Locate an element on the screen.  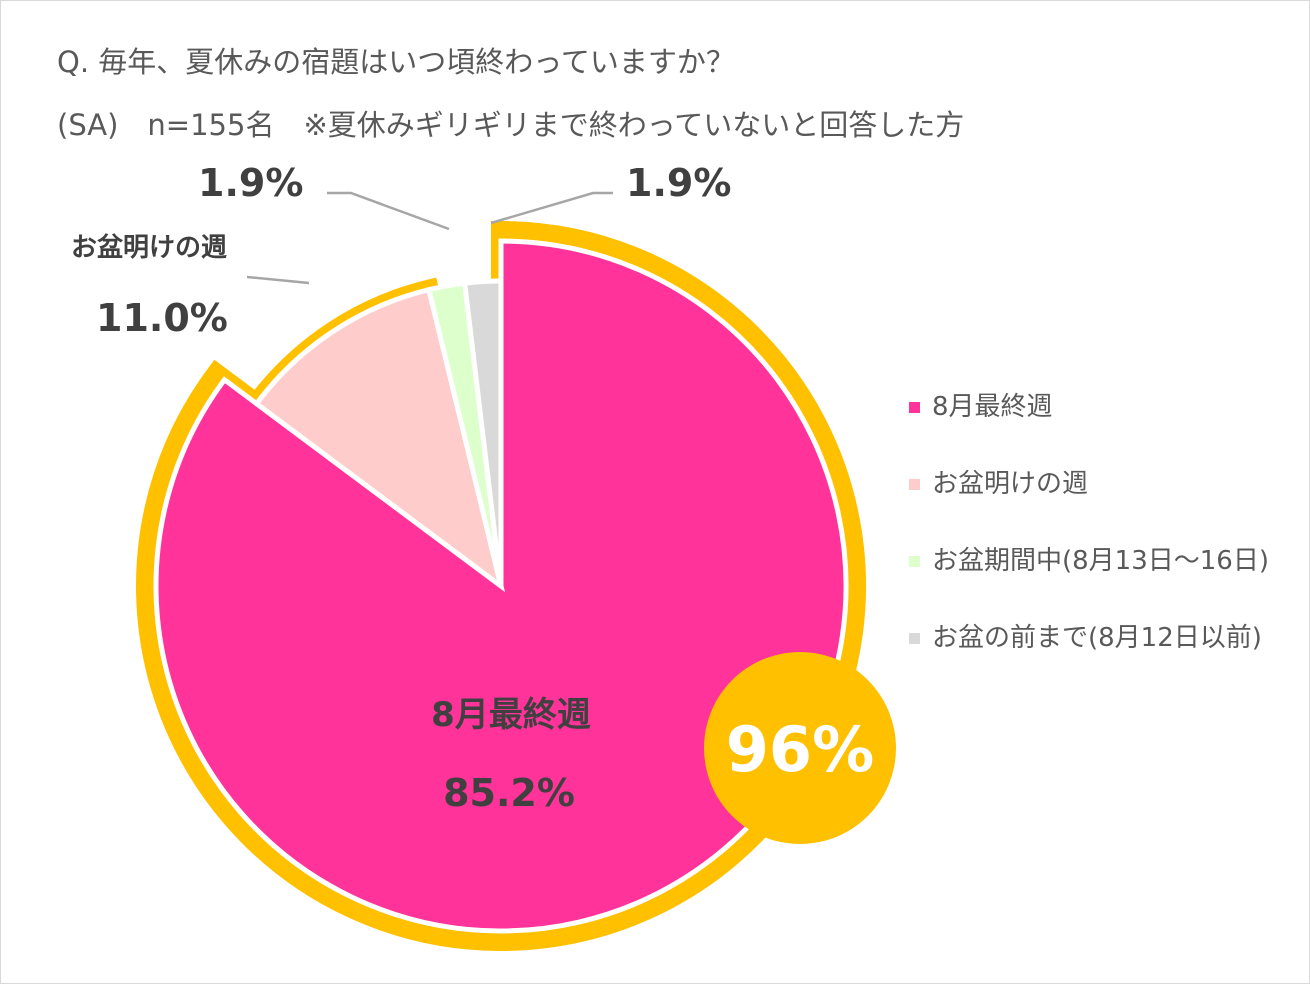
data-label-obon-ake-name: お盆明けの週 is located at coordinates (149, 247).